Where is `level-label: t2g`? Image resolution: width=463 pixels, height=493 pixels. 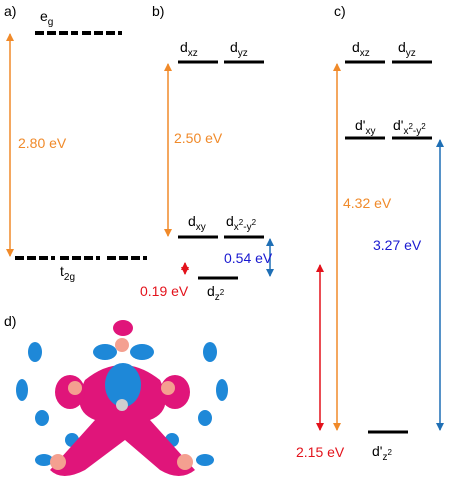
level-label: t2g is located at coordinates (67, 273).